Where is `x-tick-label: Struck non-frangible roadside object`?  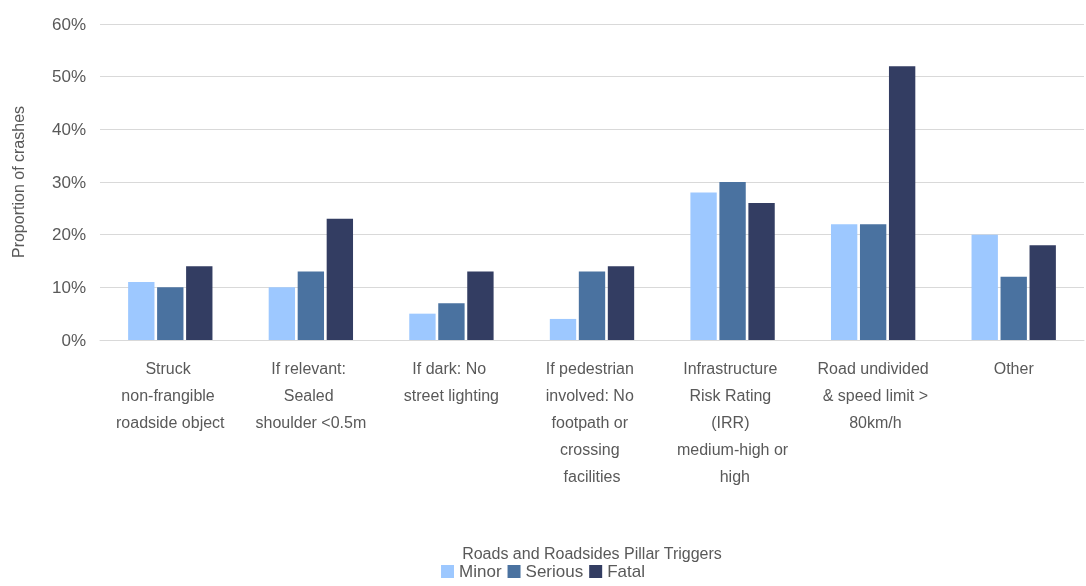
x-tick-label: Struck non-frangible roadside object is located at coordinates (171, 395).